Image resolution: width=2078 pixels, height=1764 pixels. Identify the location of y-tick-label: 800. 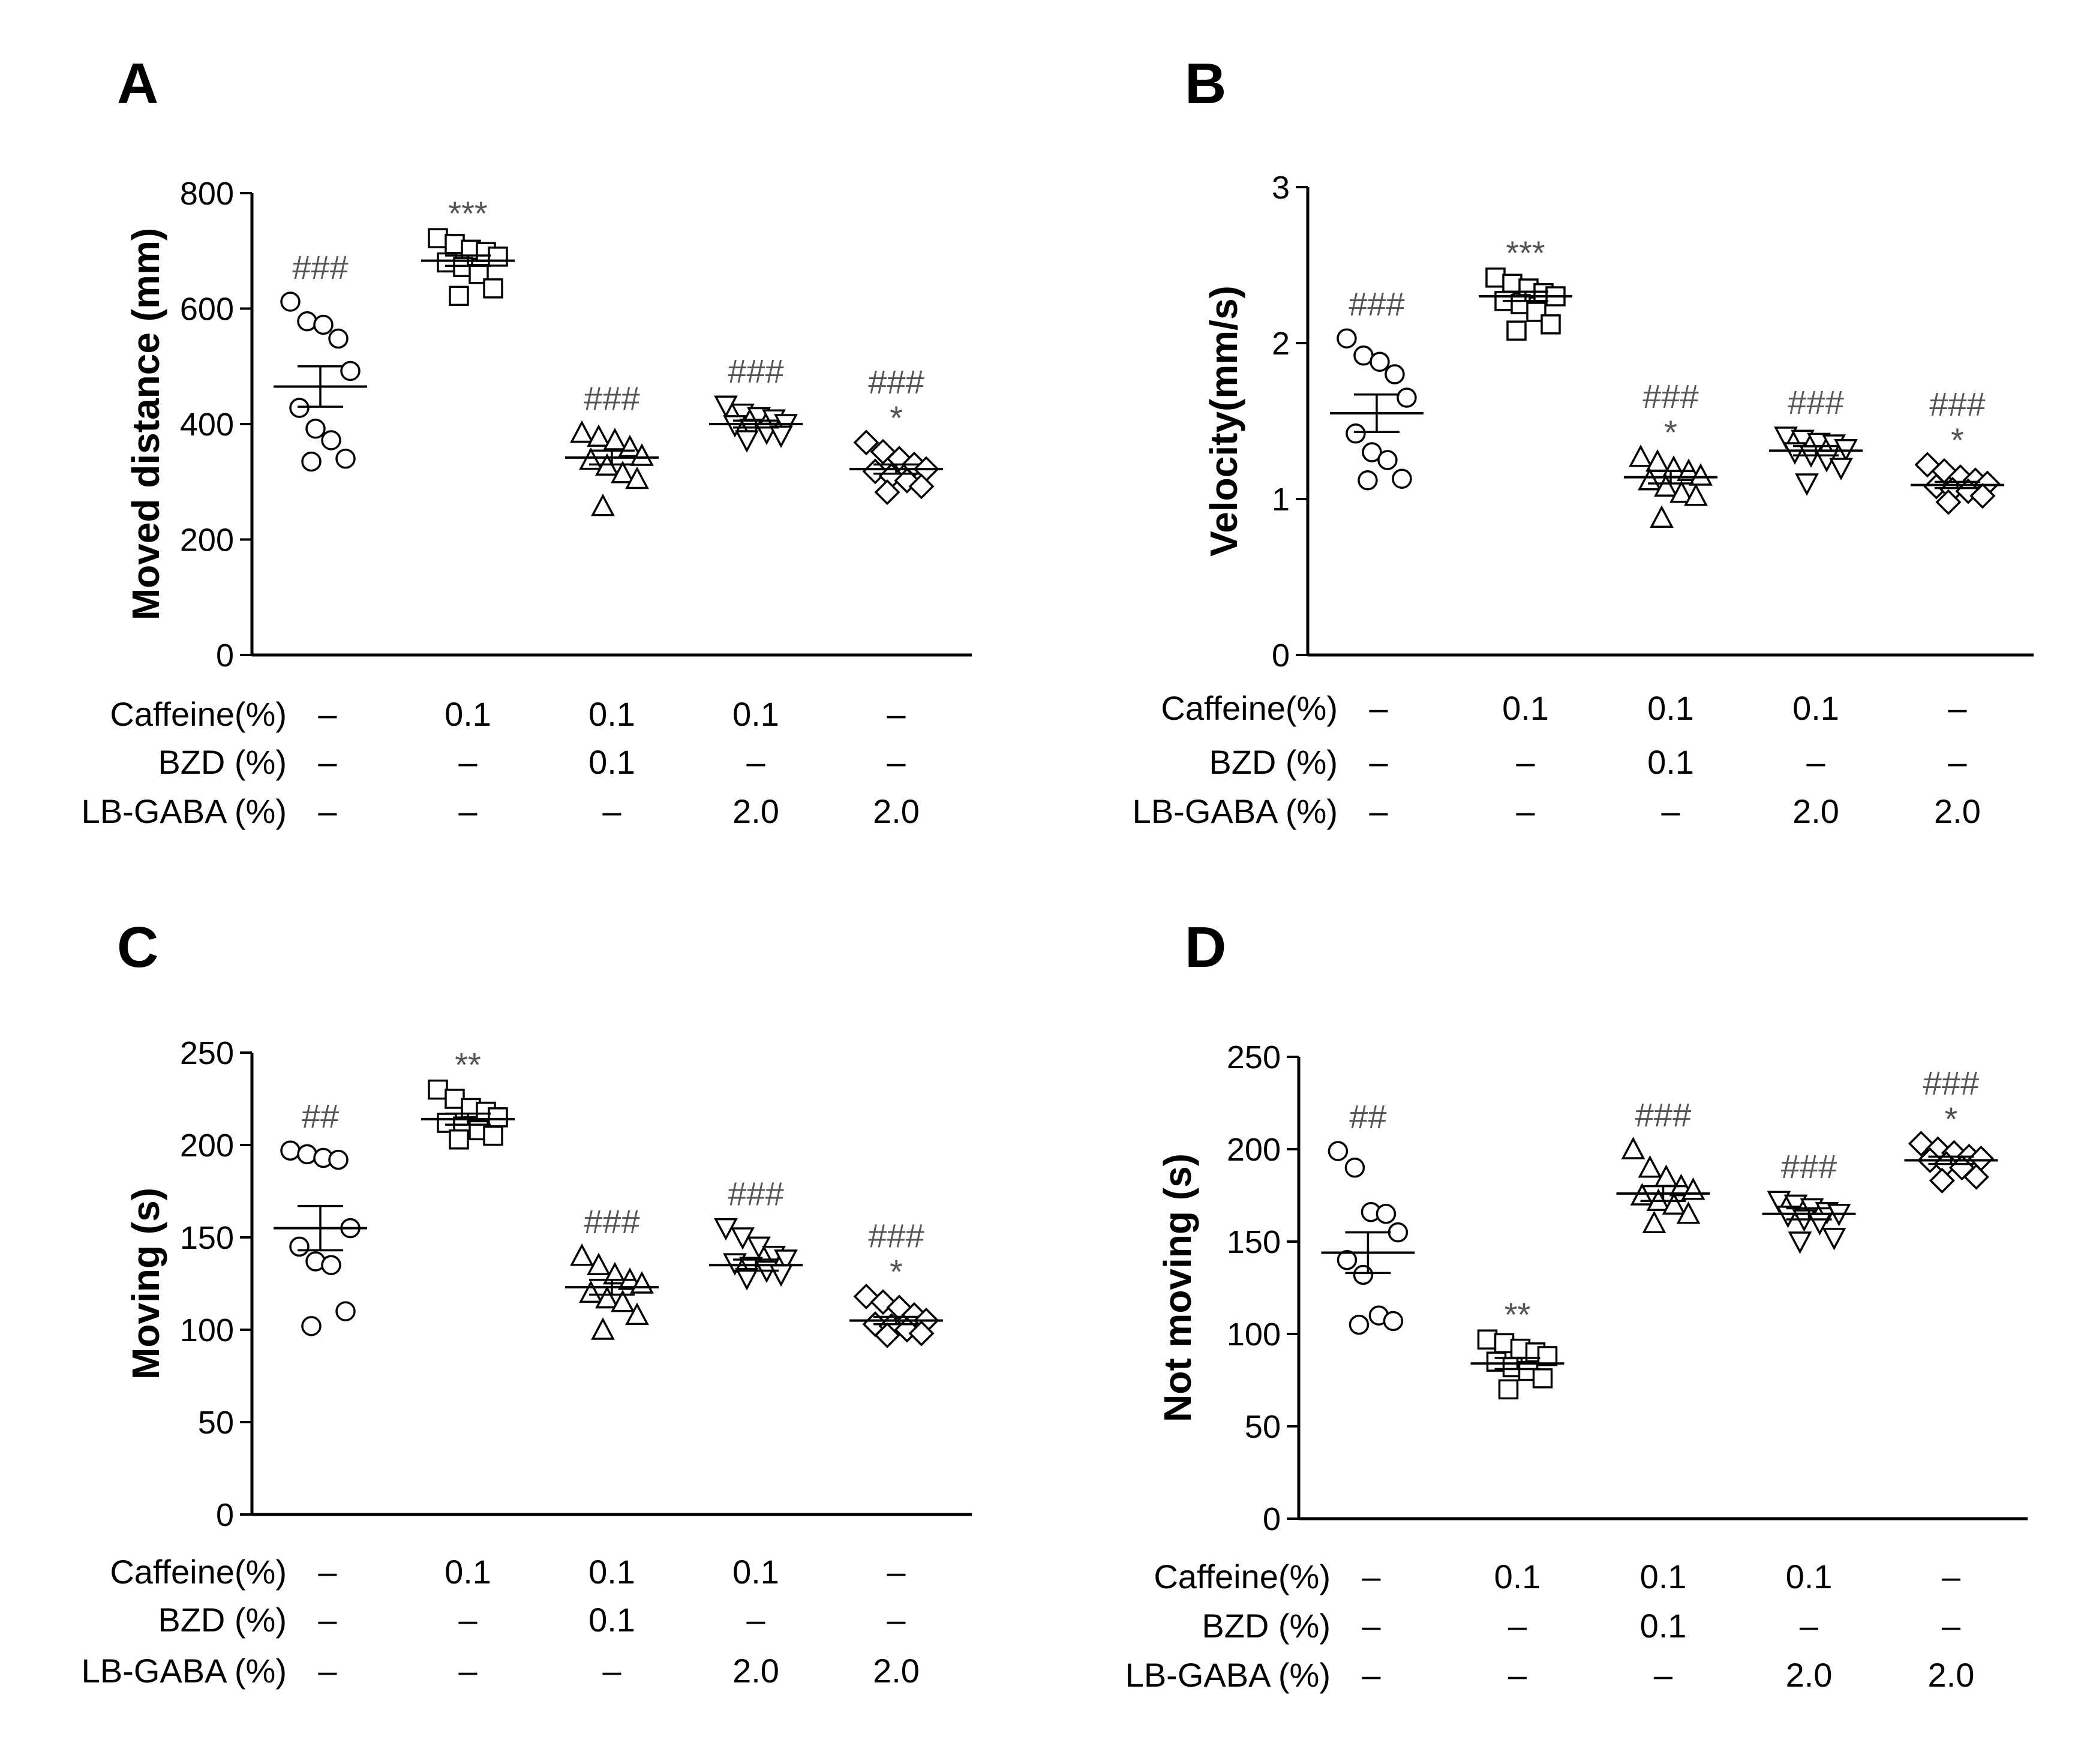
(207, 194).